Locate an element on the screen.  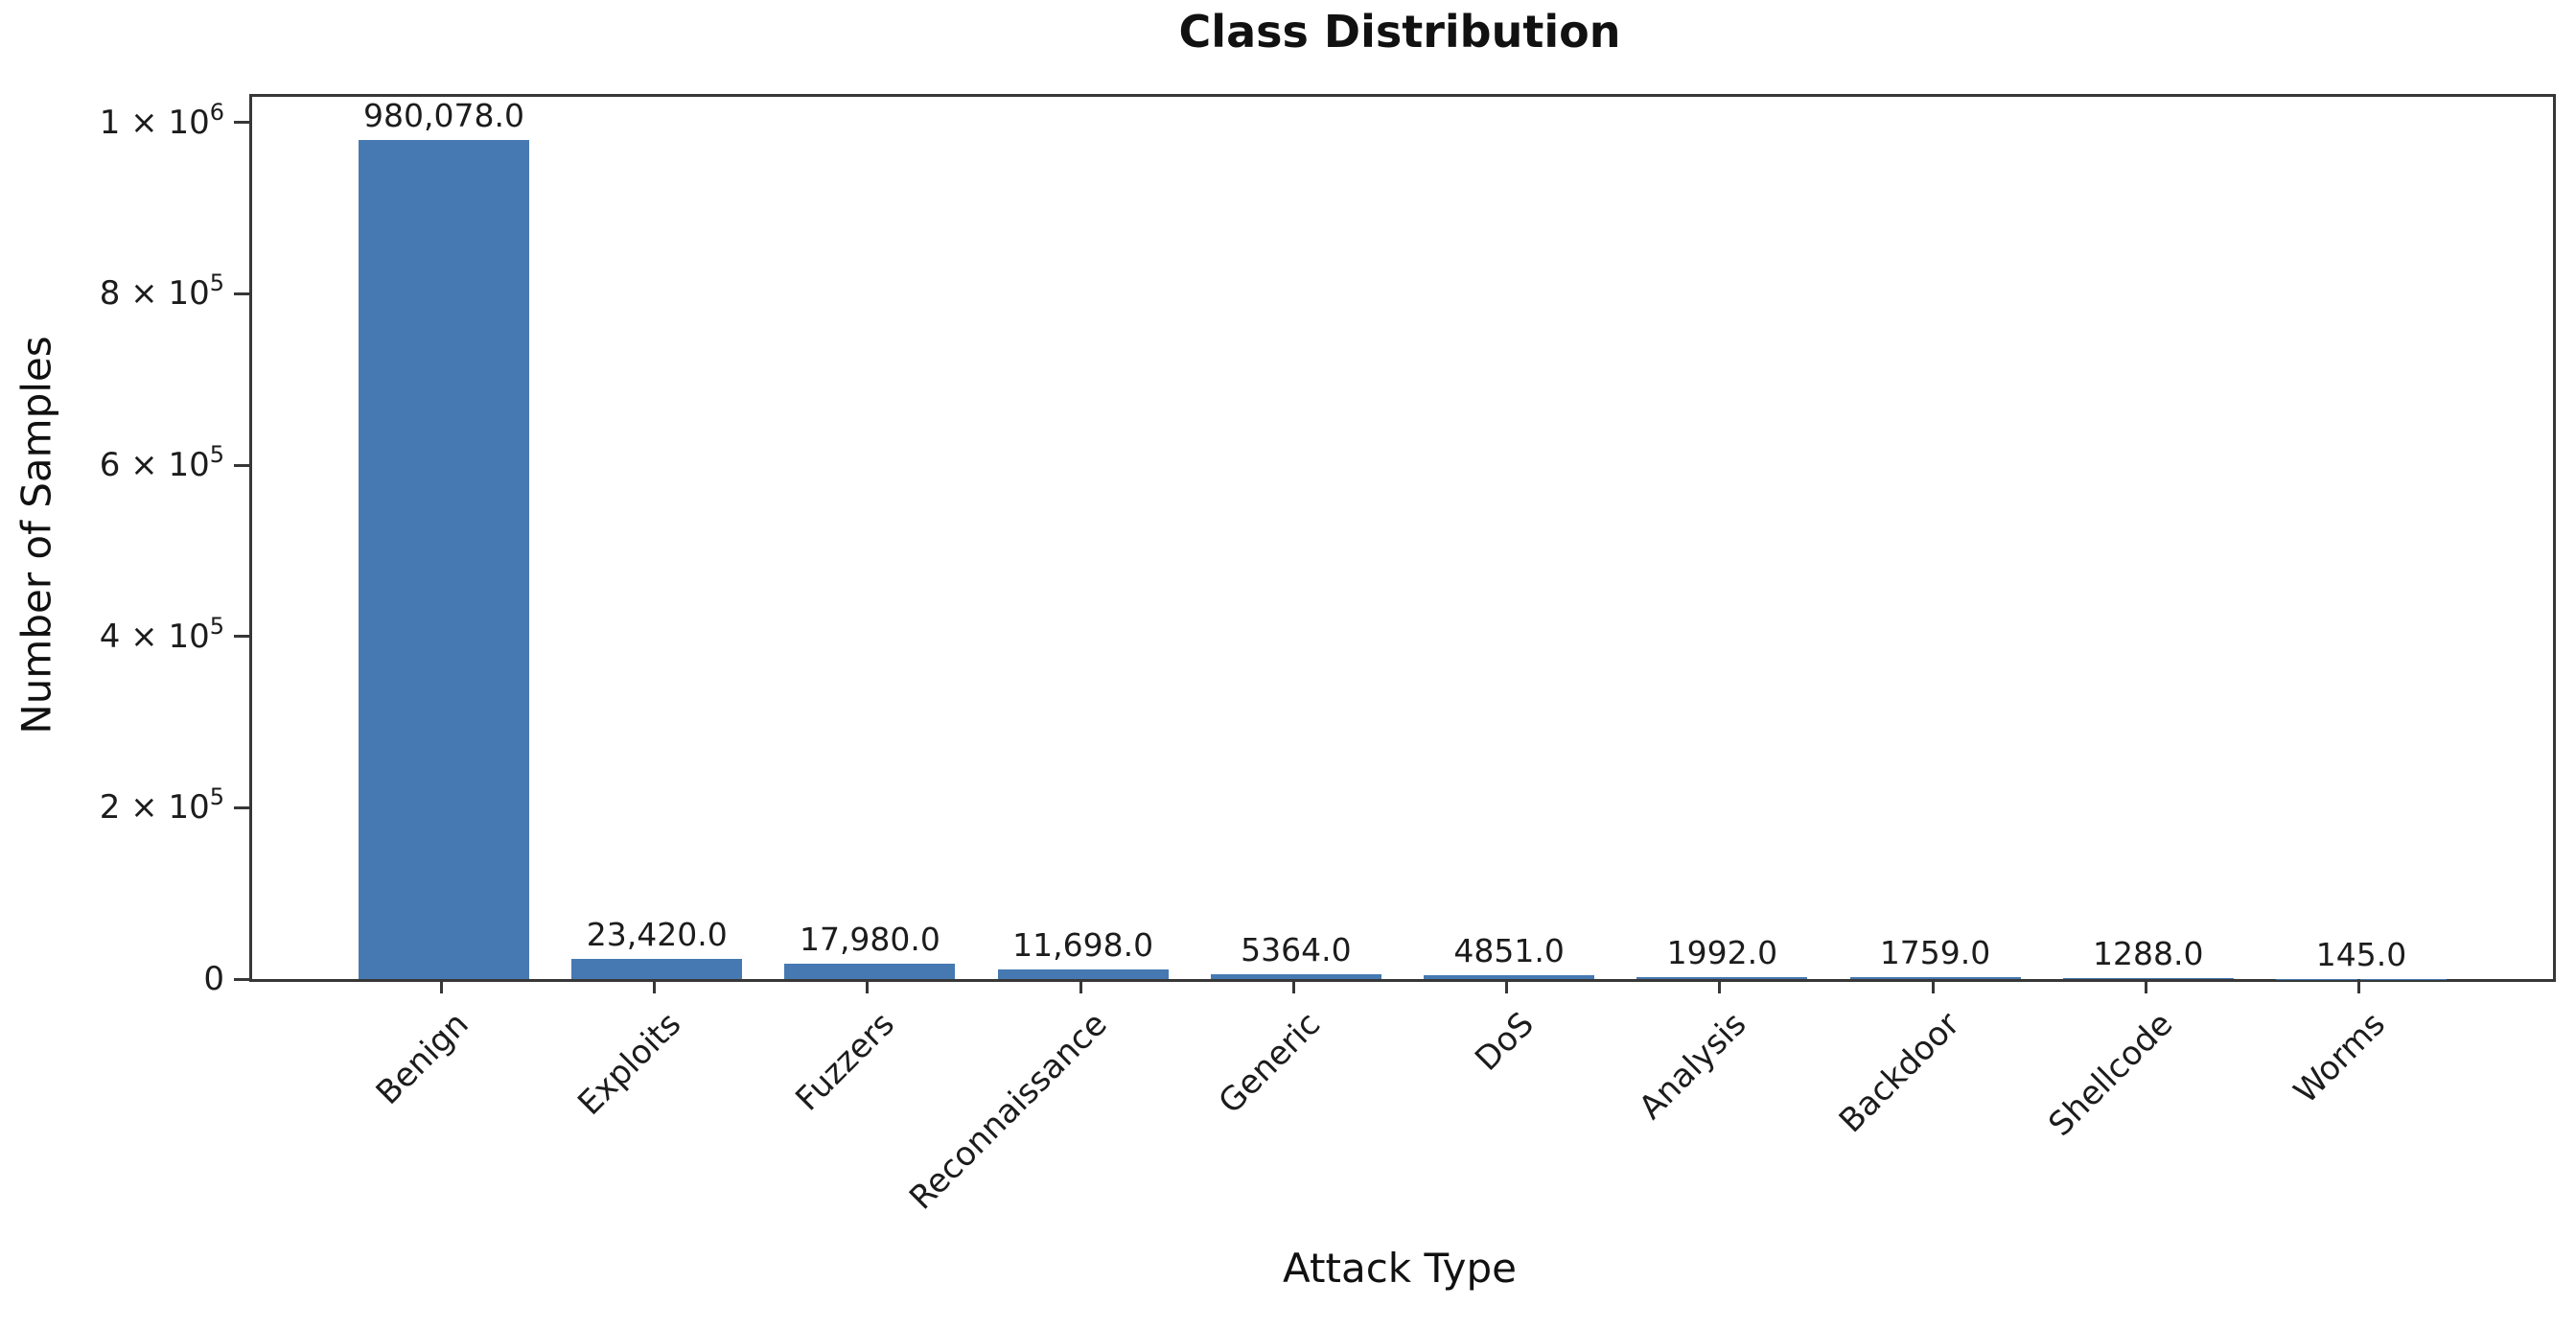
x-tick-label-worms: Worms is located at coordinates (2340, 1058).